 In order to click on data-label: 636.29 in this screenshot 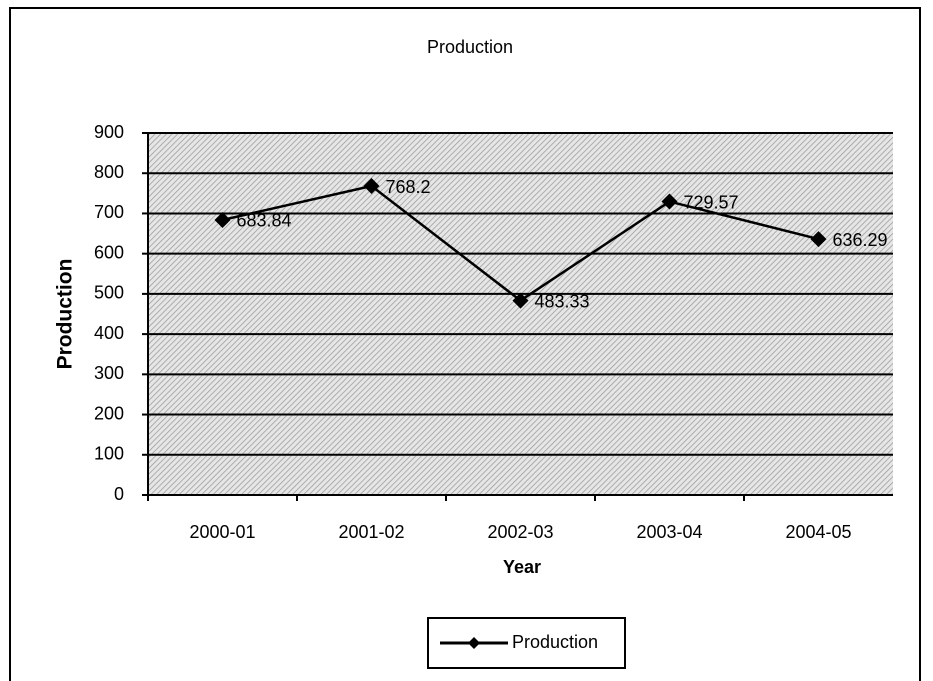, I will do `click(860, 240)`.